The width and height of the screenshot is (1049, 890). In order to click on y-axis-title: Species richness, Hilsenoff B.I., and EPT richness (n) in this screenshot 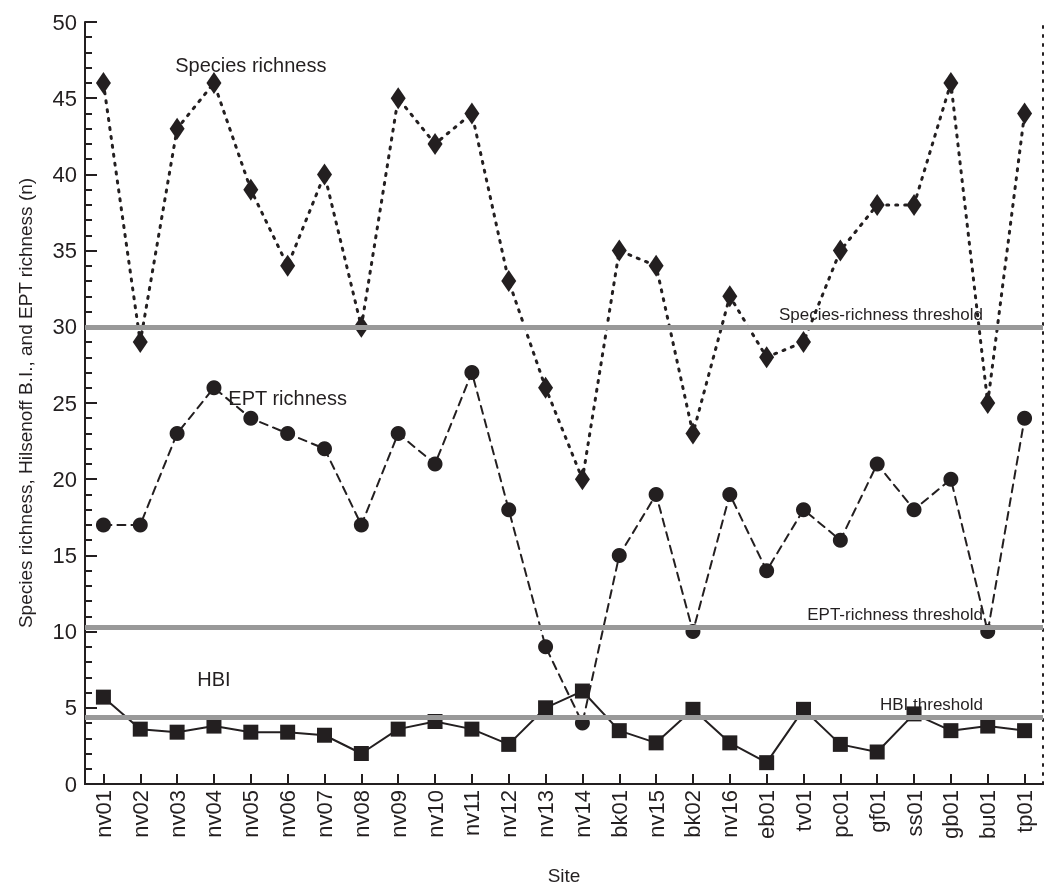, I will do `click(25, 403)`.